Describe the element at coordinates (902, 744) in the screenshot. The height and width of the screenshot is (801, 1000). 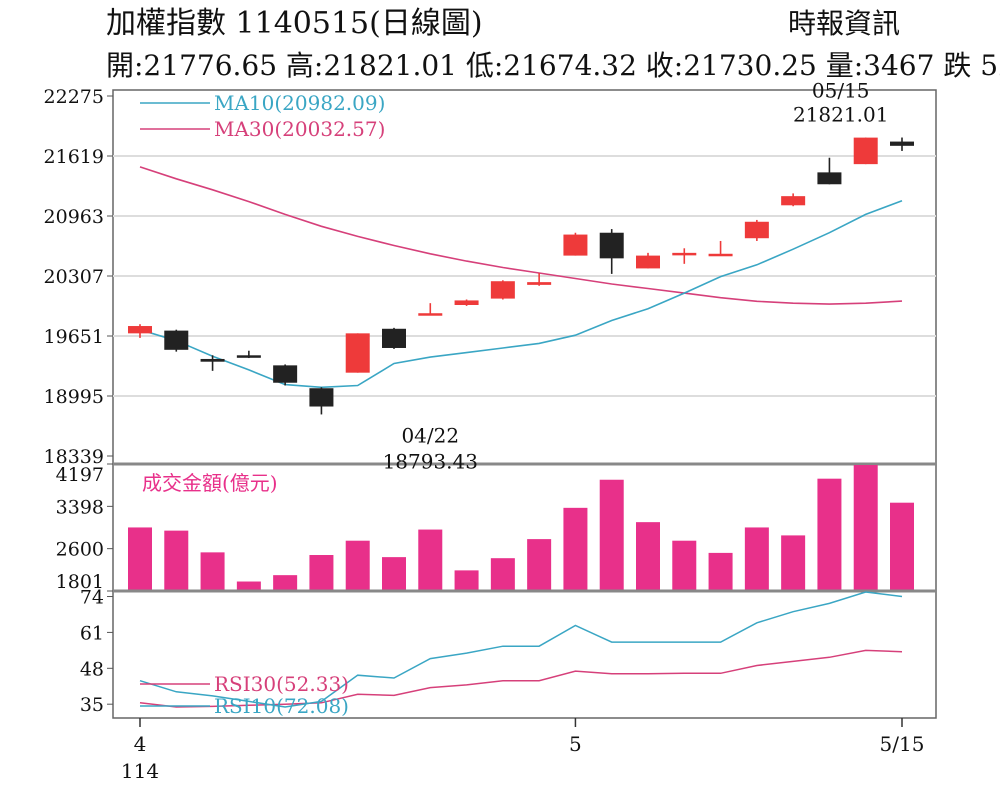
I see `x-tick-label: 5/15` at that location.